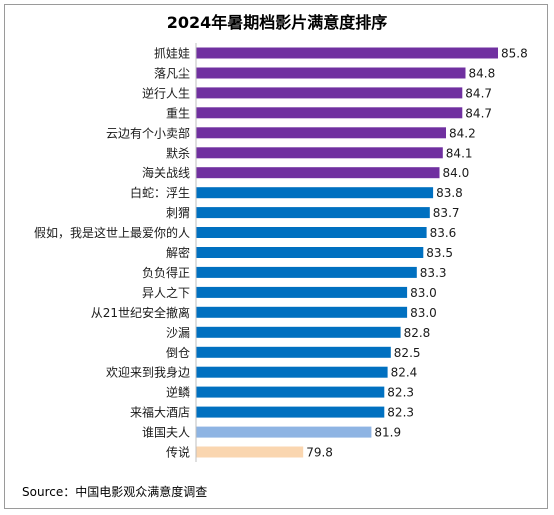 This screenshot has height=515, width=554. Describe the element at coordinates (423, 313) in the screenshot. I see `value-label-13: 83.0` at that location.